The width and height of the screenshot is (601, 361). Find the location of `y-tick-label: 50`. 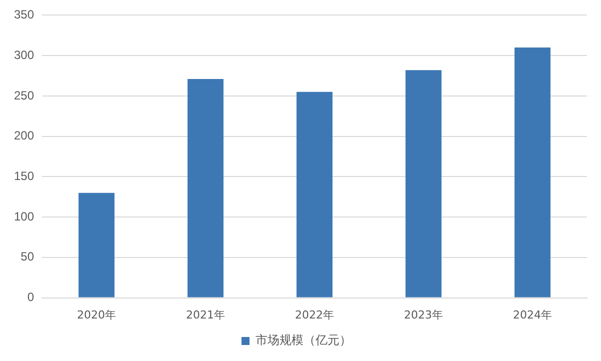

y-tick-label: 50 is located at coordinates (27, 257).